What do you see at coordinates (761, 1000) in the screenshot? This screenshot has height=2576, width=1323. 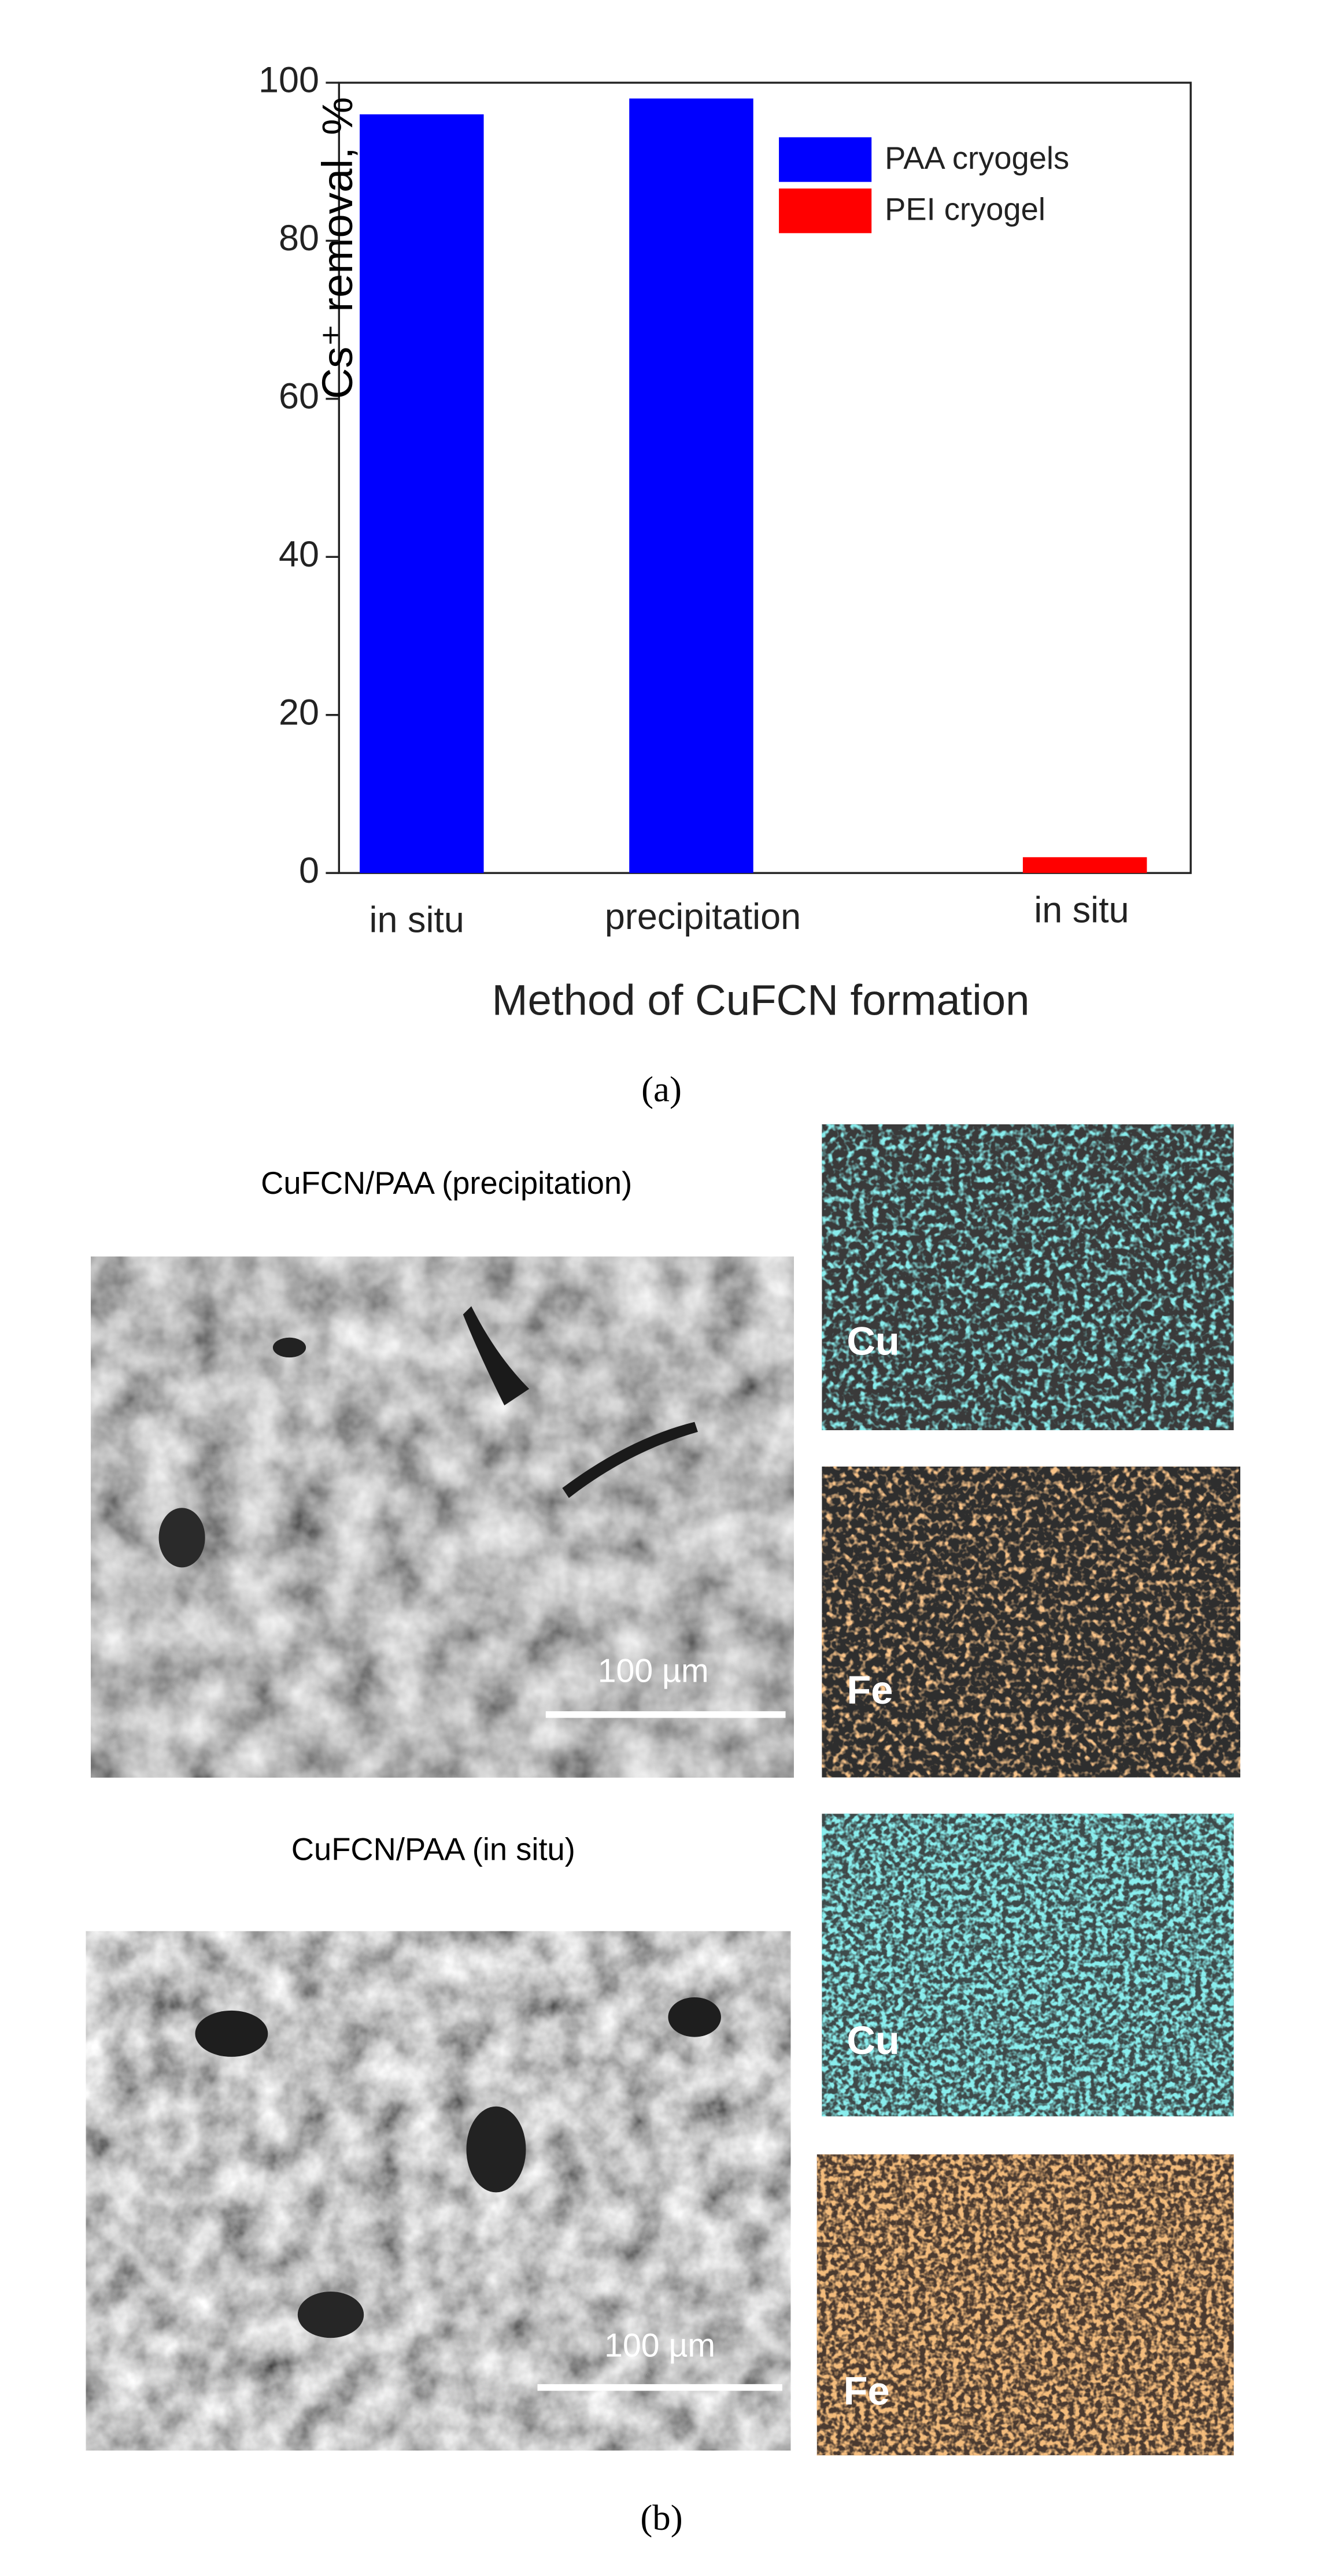 I see `x-axis-label: Method of CuFCN formation` at bounding box center [761, 1000].